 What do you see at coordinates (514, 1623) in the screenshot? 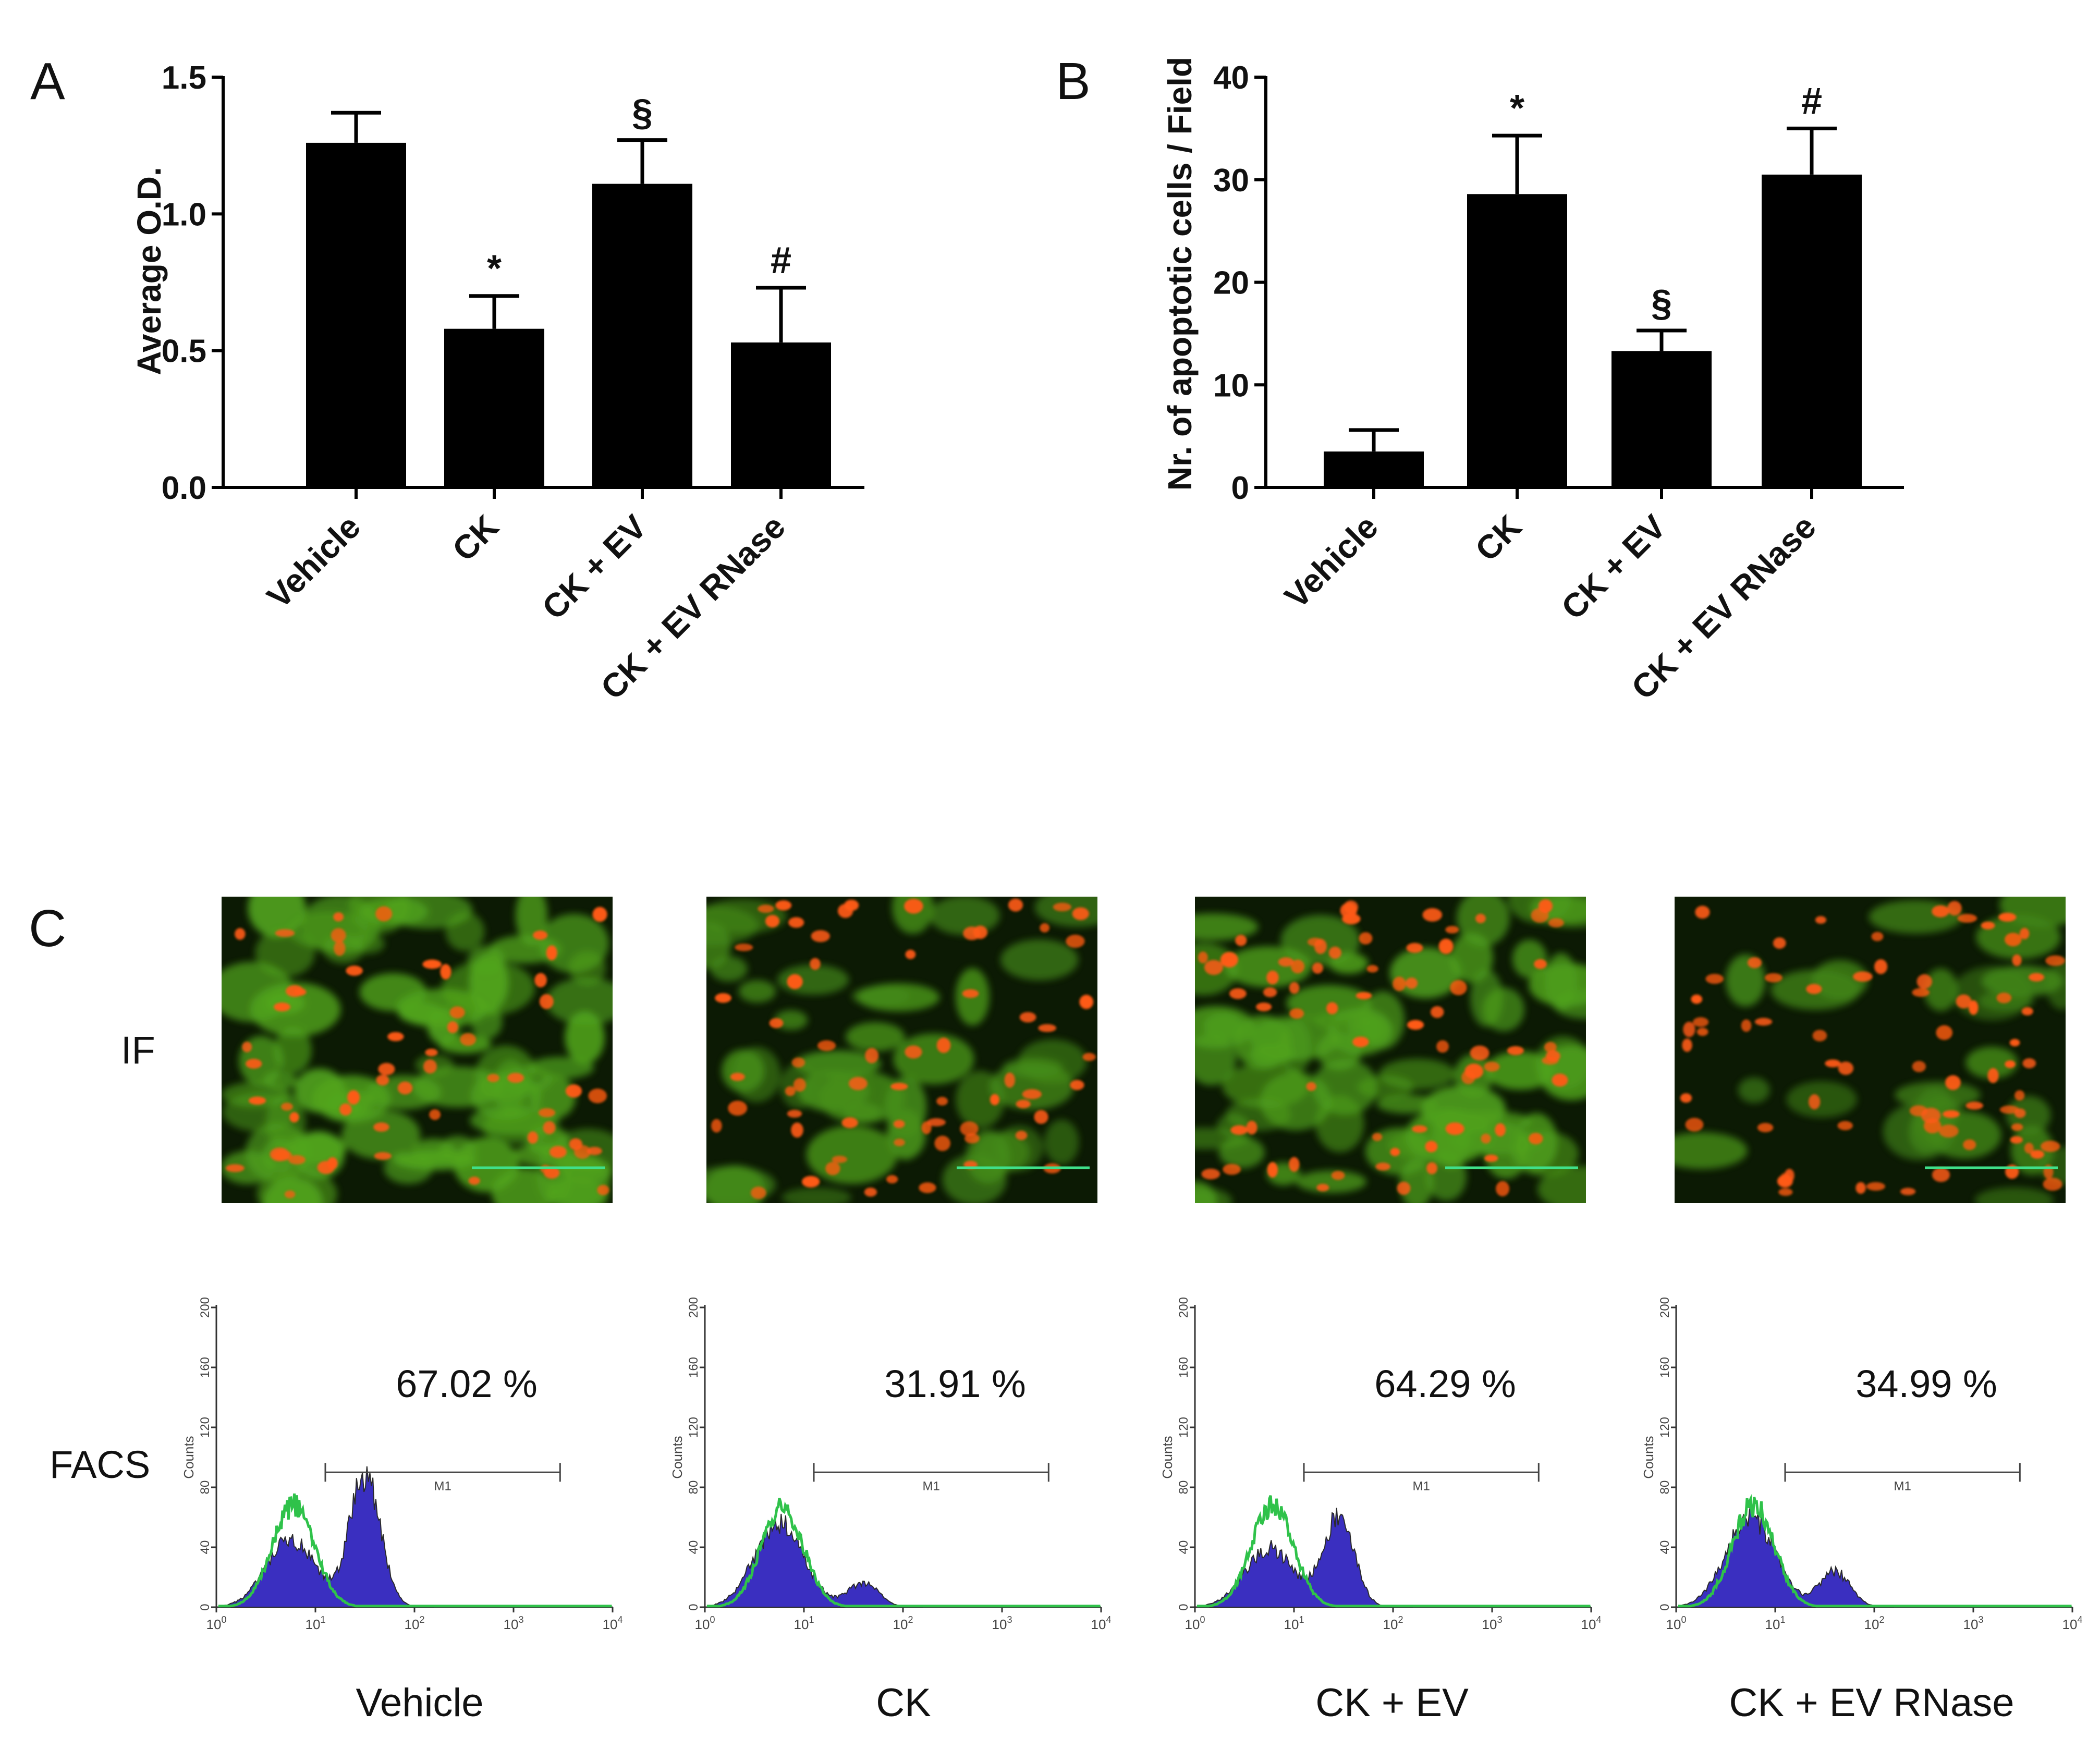
I see `facs-x-tick-label: 10³` at bounding box center [514, 1623].